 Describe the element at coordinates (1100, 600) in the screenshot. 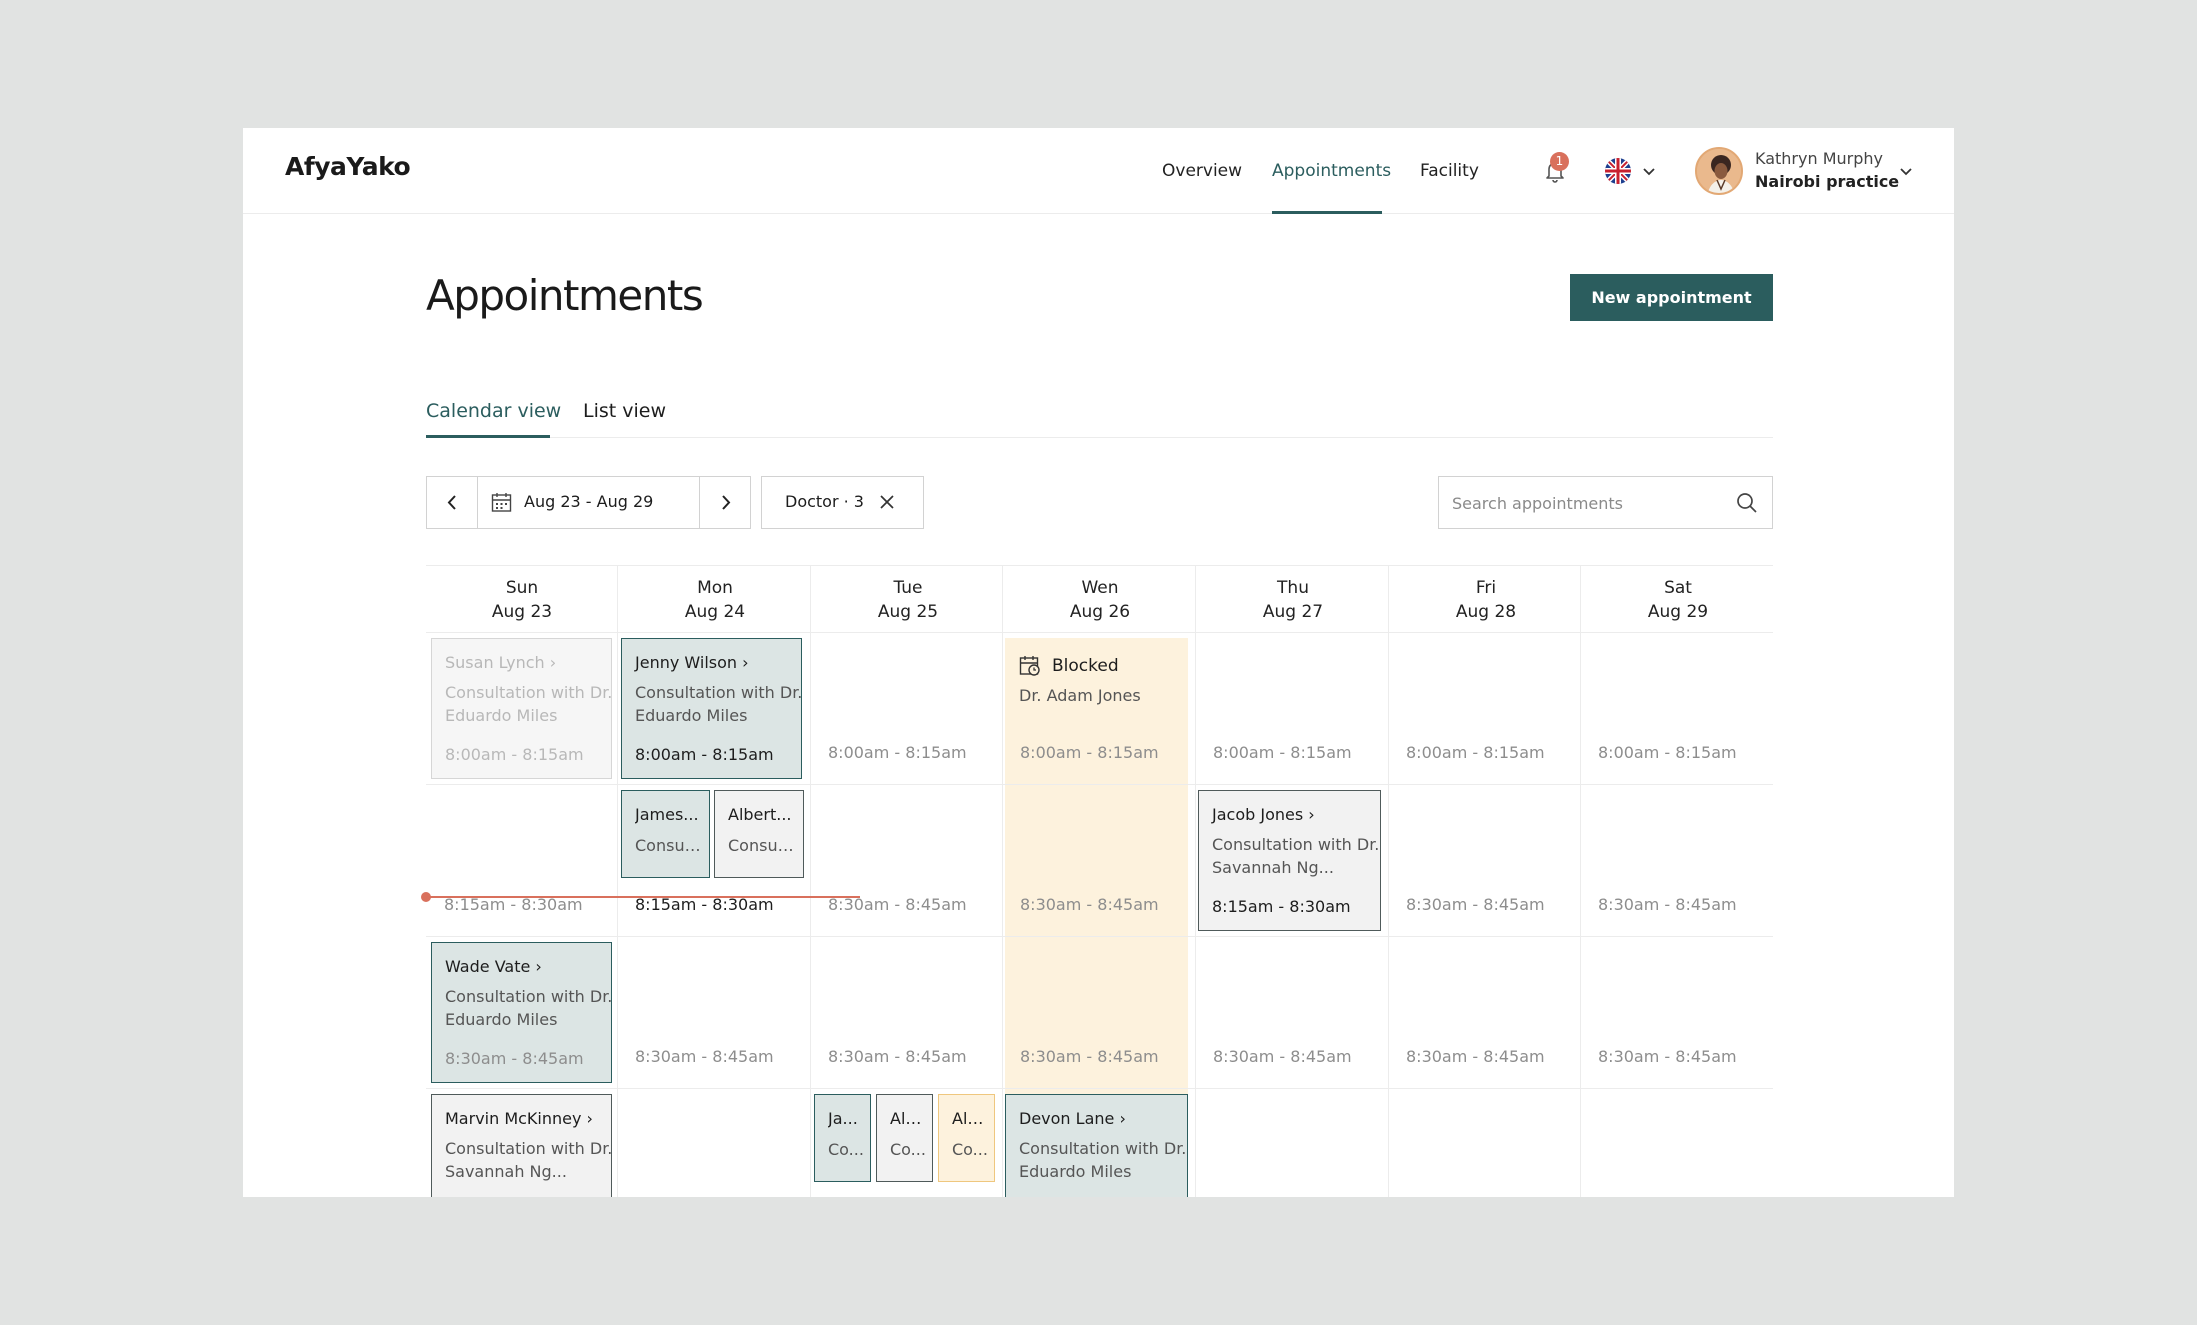

I see `day-header-wen: Wen Aug 26` at that location.